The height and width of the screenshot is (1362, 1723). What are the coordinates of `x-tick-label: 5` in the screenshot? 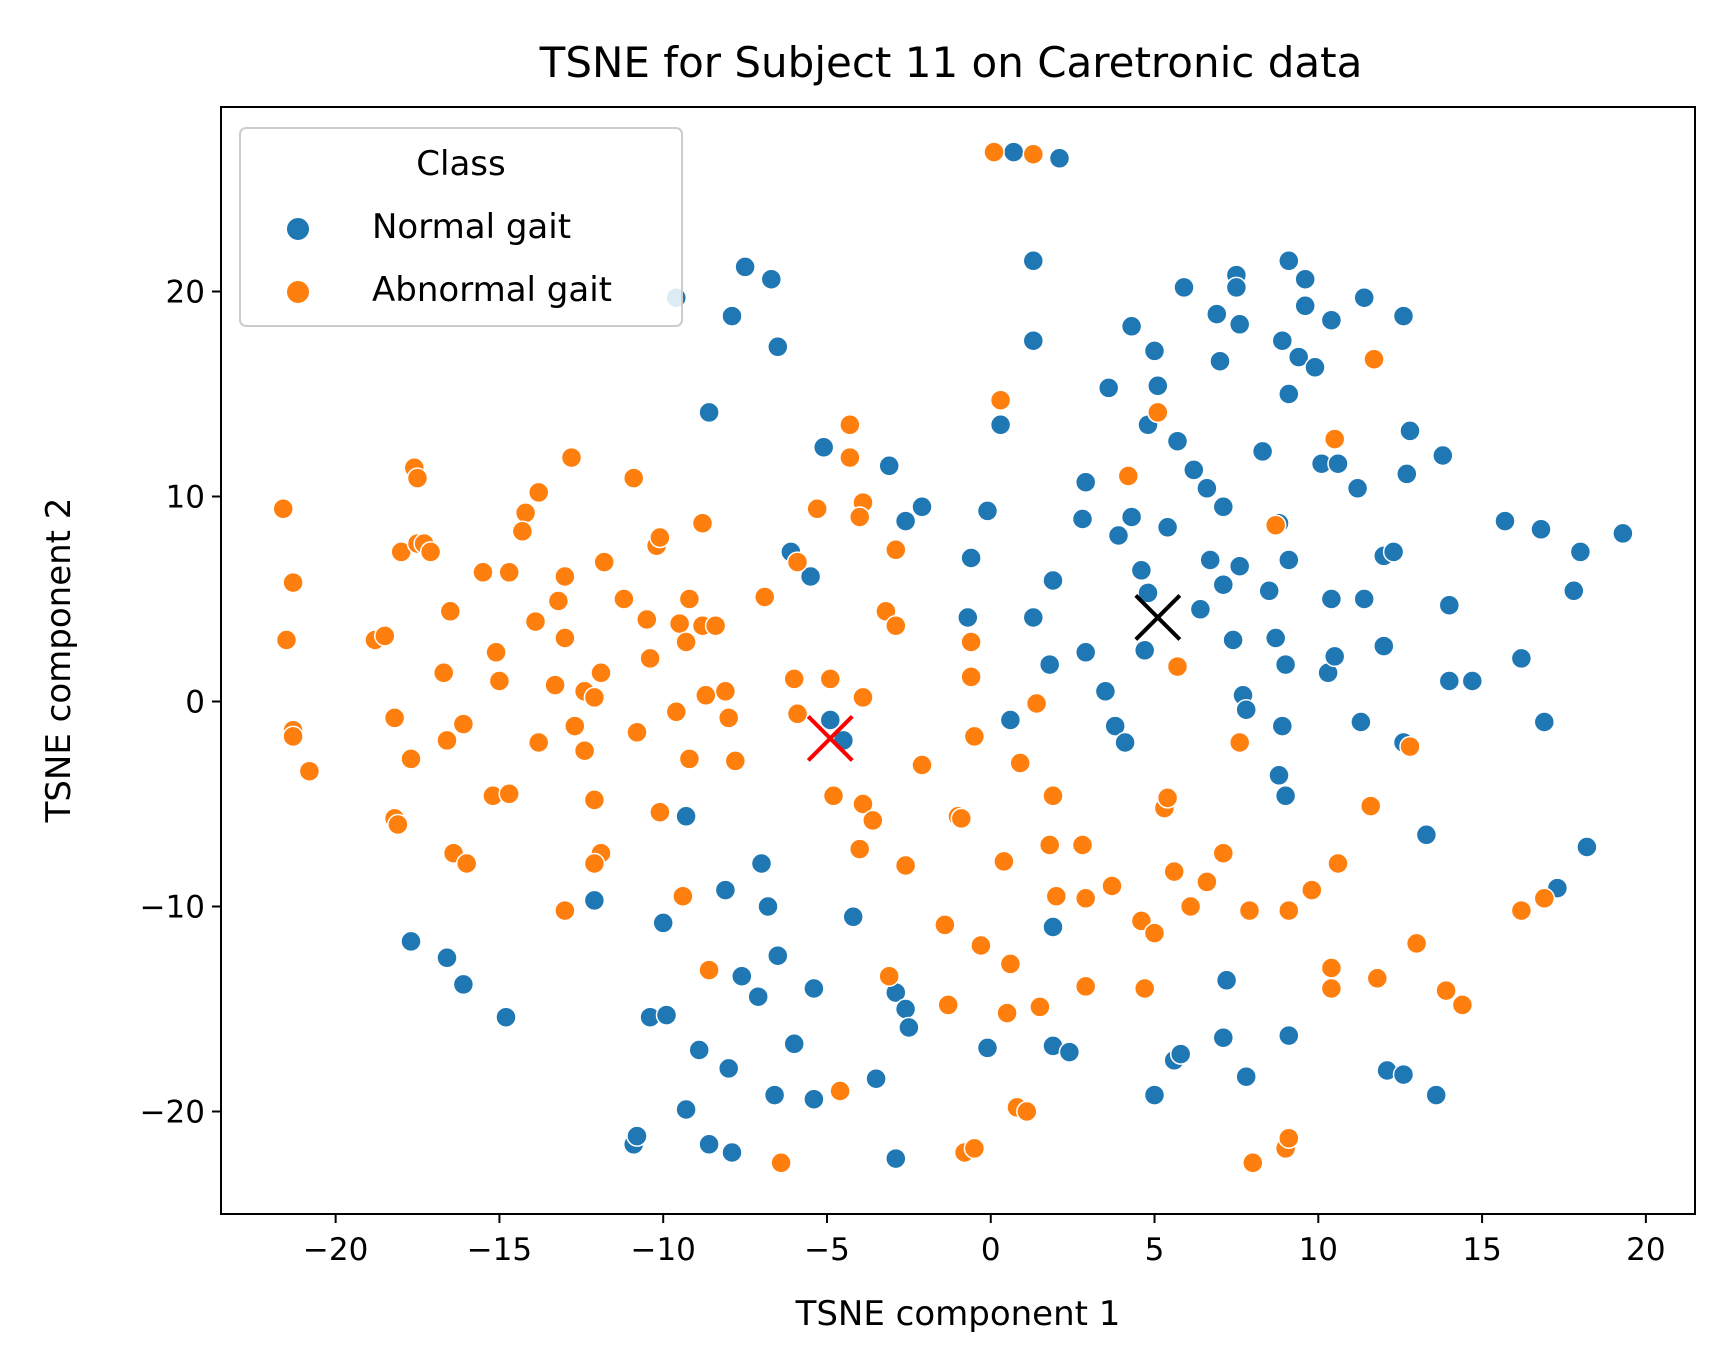 It's located at (1155, 1250).